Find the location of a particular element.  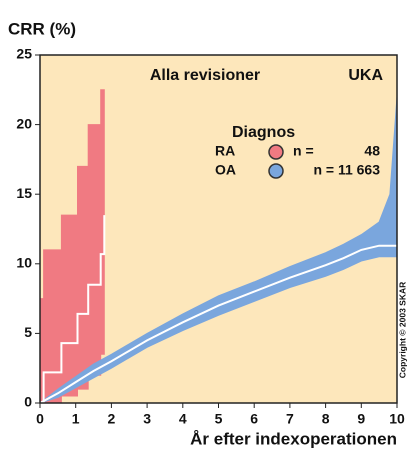

x-tick-label: 7 is located at coordinates (290, 419).